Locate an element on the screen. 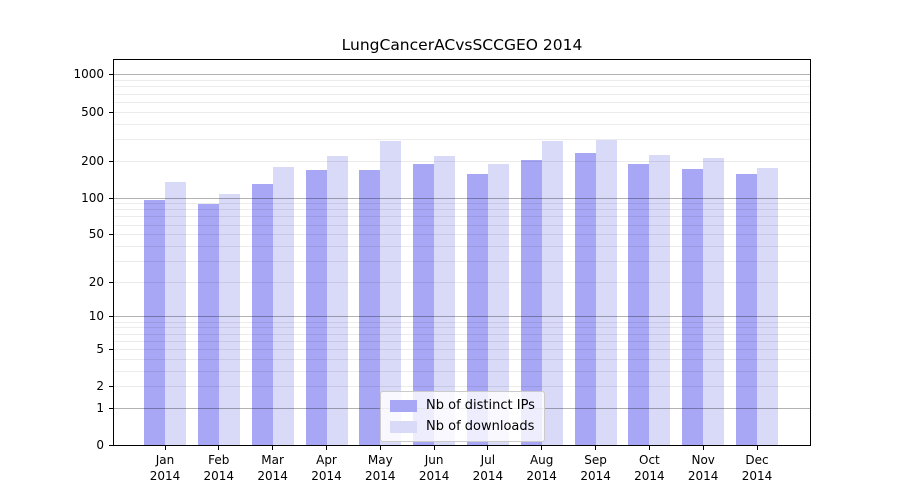  bar-distinct-ips-may is located at coordinates (370, 307).